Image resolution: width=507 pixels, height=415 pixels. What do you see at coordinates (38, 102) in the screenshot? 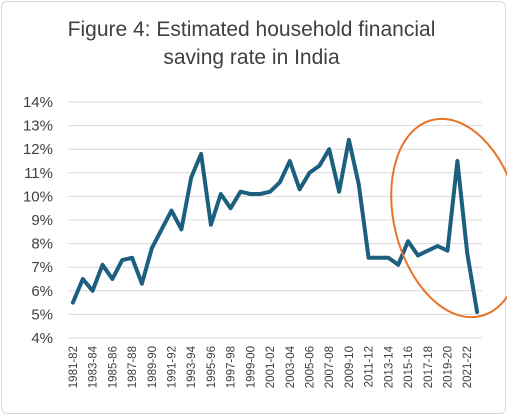
I see `y-tick-label: 14%` at bounding box center [38, 102].